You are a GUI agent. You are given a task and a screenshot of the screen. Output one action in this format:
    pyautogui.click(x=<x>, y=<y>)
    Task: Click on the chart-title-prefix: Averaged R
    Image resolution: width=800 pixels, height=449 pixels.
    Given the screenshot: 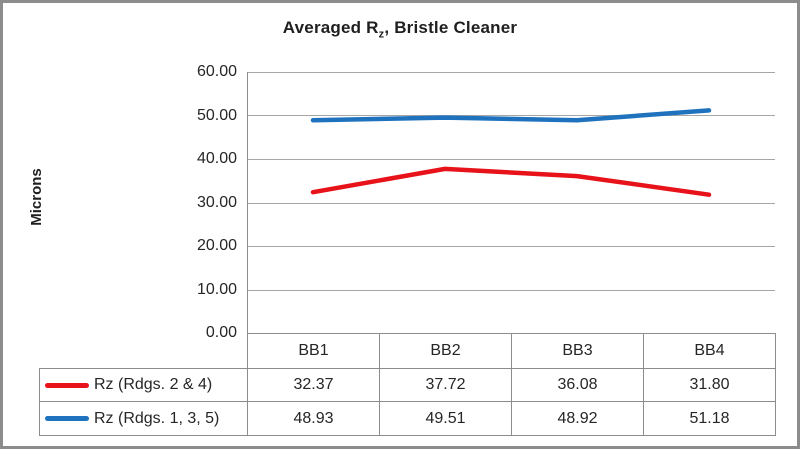 What is the action you would take?
    pyautogui.click(x=330, y=27)
    